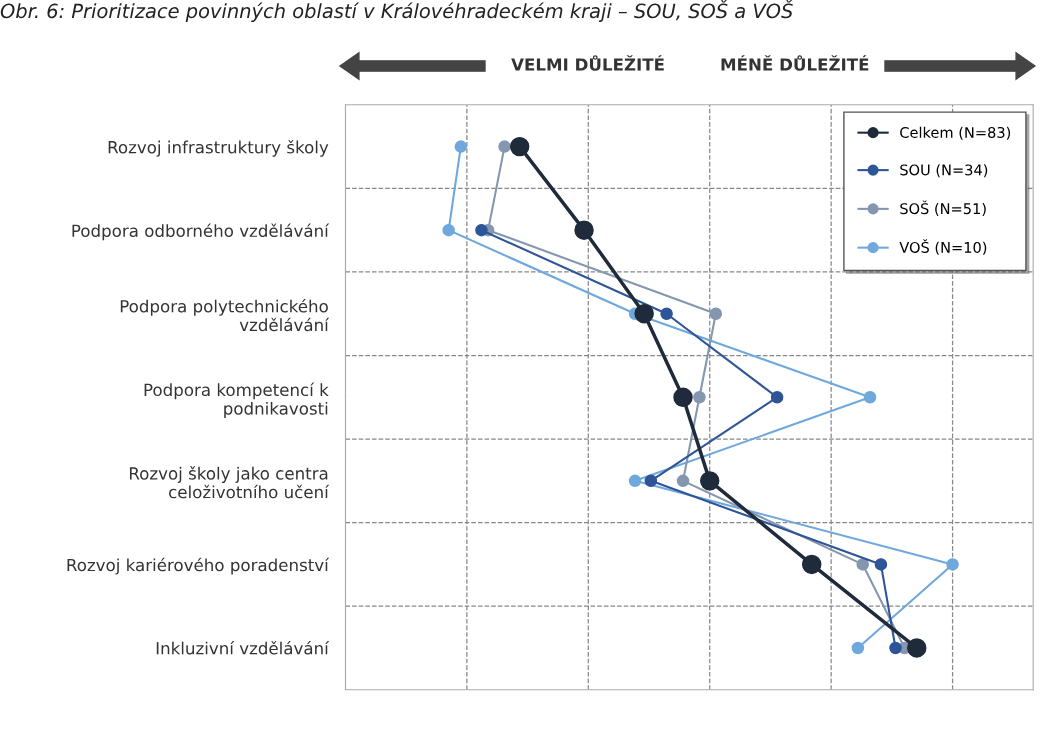 This screenshot has width=1050, height=733. I want to click on chart-title: Obr. 6: Prioritizace povinných oblastí v Královéhradeckém kraji – SOU, SOŠ a VOŠ, so click(396, 11).